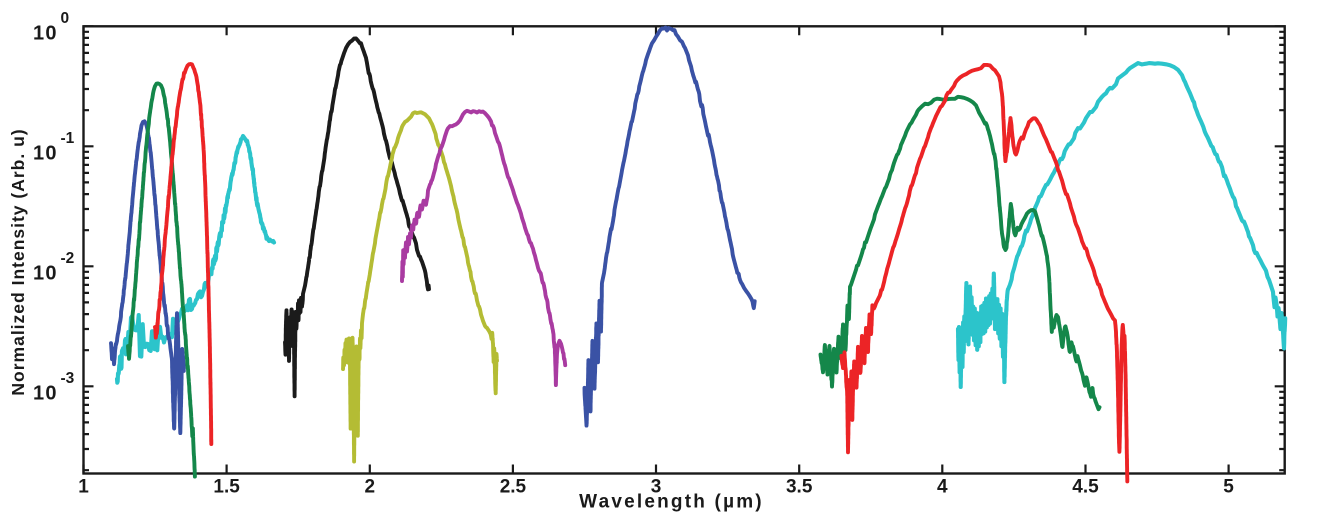  I want to click on svg-text: 2, so click(370, 487).